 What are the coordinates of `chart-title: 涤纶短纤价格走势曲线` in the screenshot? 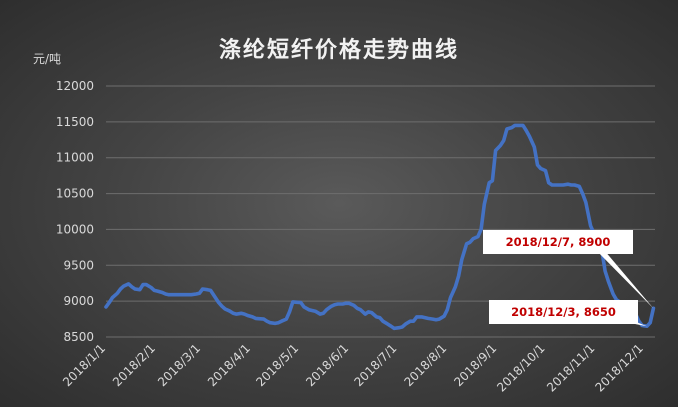 It's located at (339, 50).